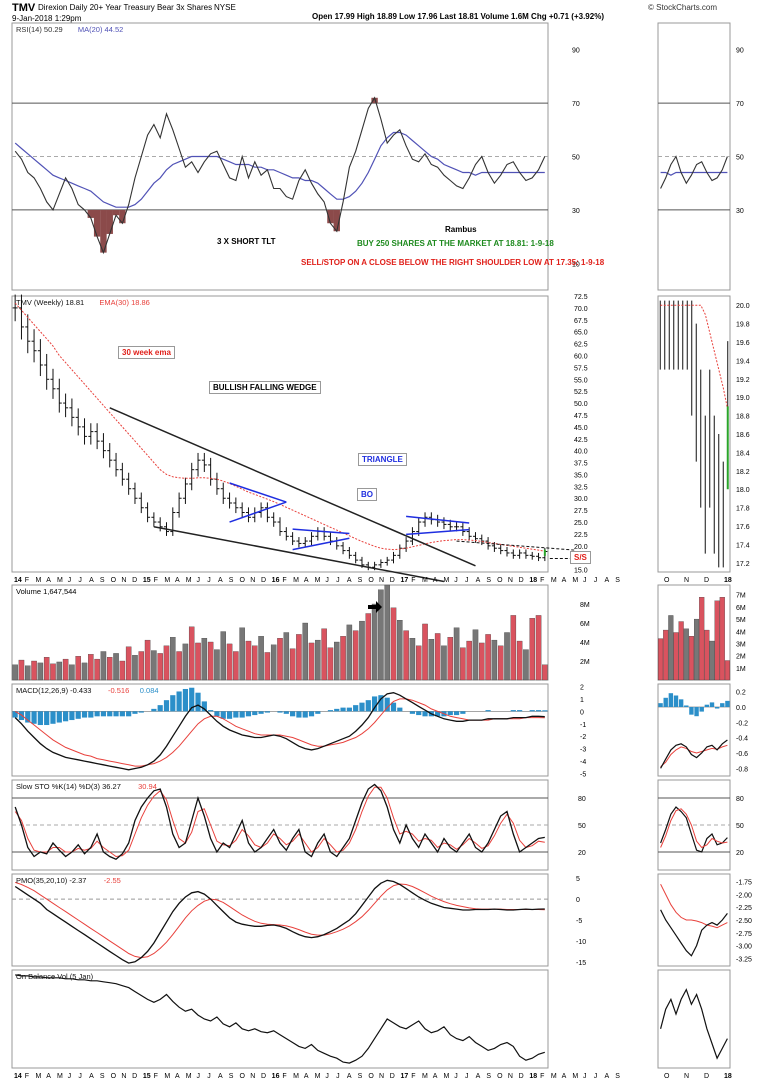 The height and width of the screenshot is (1081, 765). What do you see at coordinates (740, 826) in the screenshot?
I see `stoch-inset-tick-label: 50` at bounding box center [740, 826].